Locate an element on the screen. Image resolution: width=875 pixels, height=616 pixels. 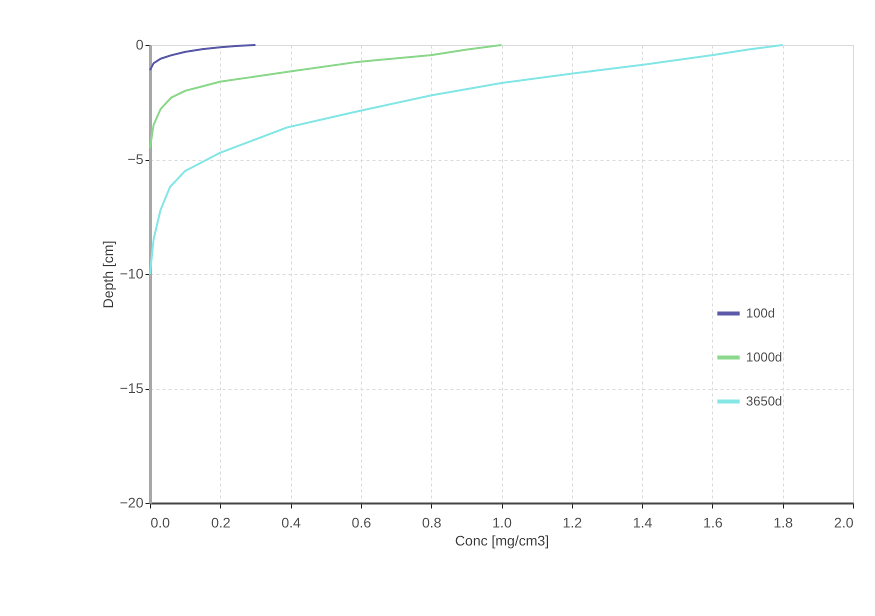
y-axis-title: Depth [cm] is located at coordinates (108, 274).